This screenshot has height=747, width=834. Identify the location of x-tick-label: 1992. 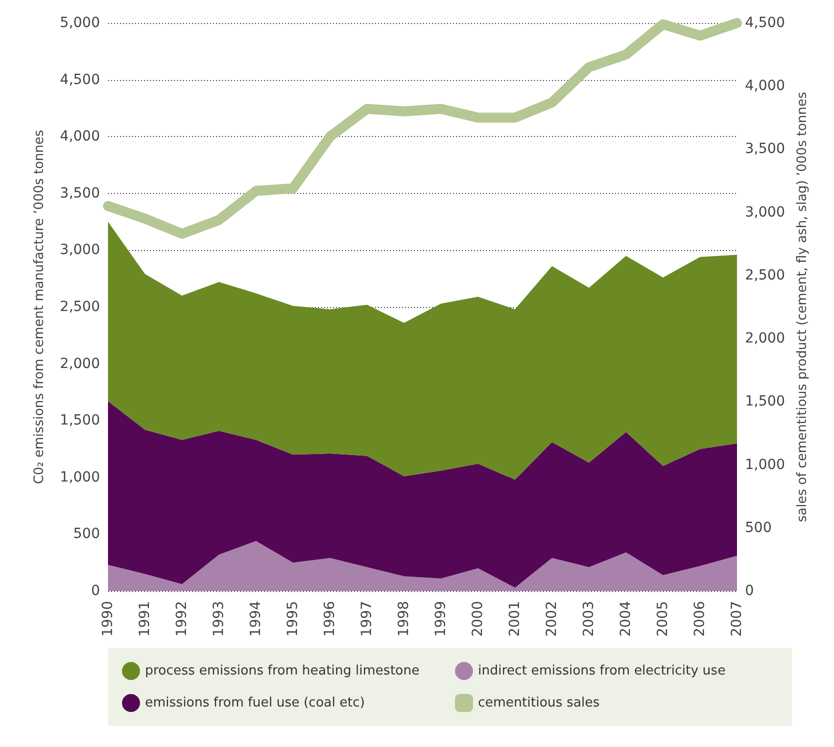
(182, 619).